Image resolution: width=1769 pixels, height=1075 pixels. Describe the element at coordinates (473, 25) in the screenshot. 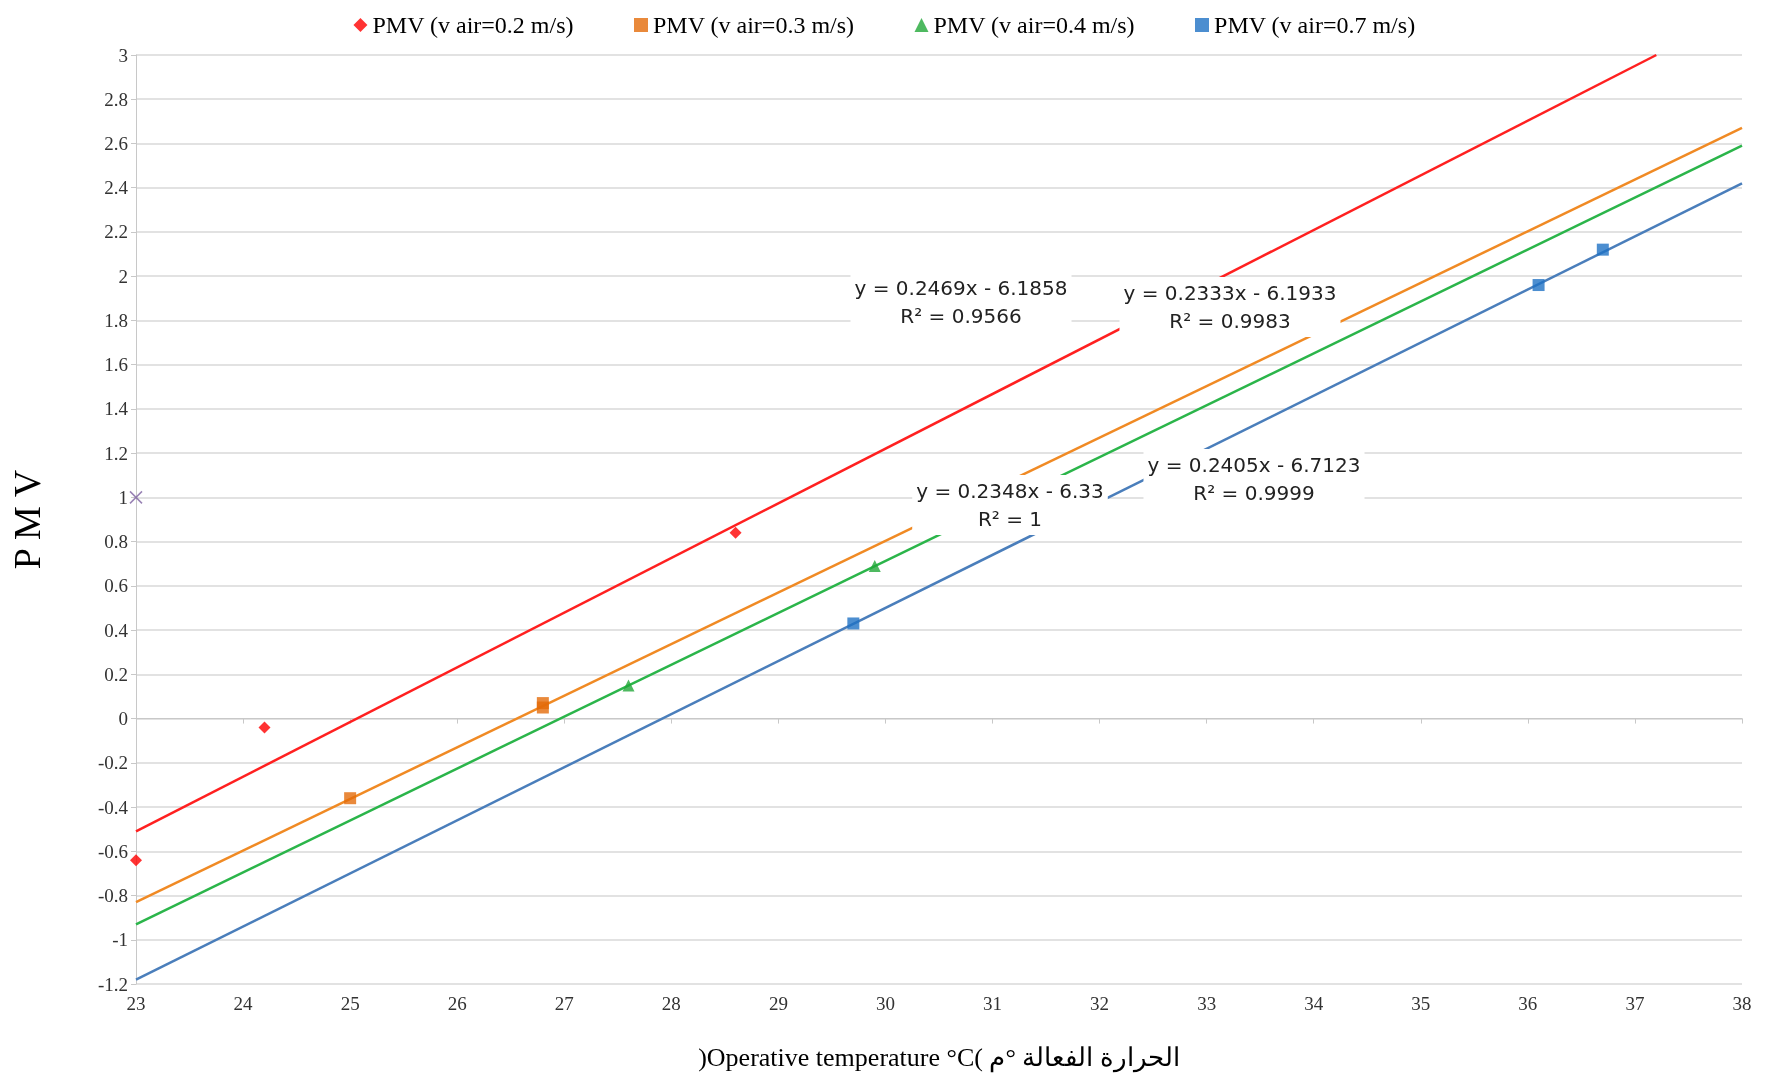

I see `legend-label: PMV (v air=0.2 m/s)` at that location.